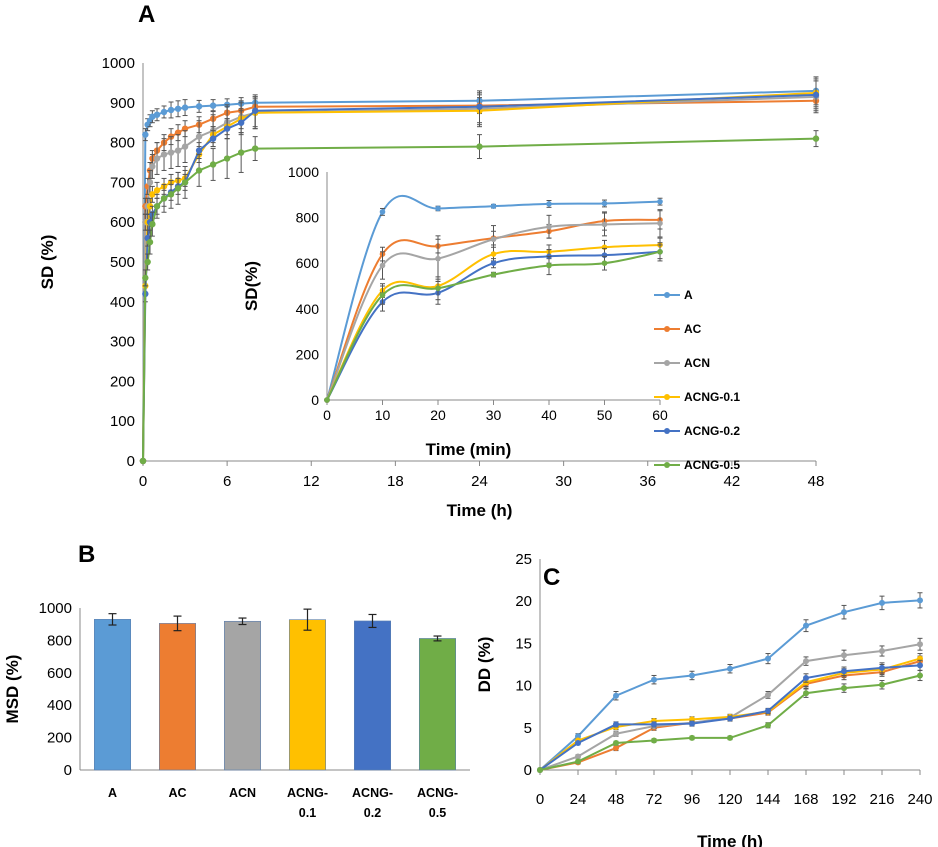 The image size is (938, 847). I want to click on panel-letter-b: B, so click(86, 554).